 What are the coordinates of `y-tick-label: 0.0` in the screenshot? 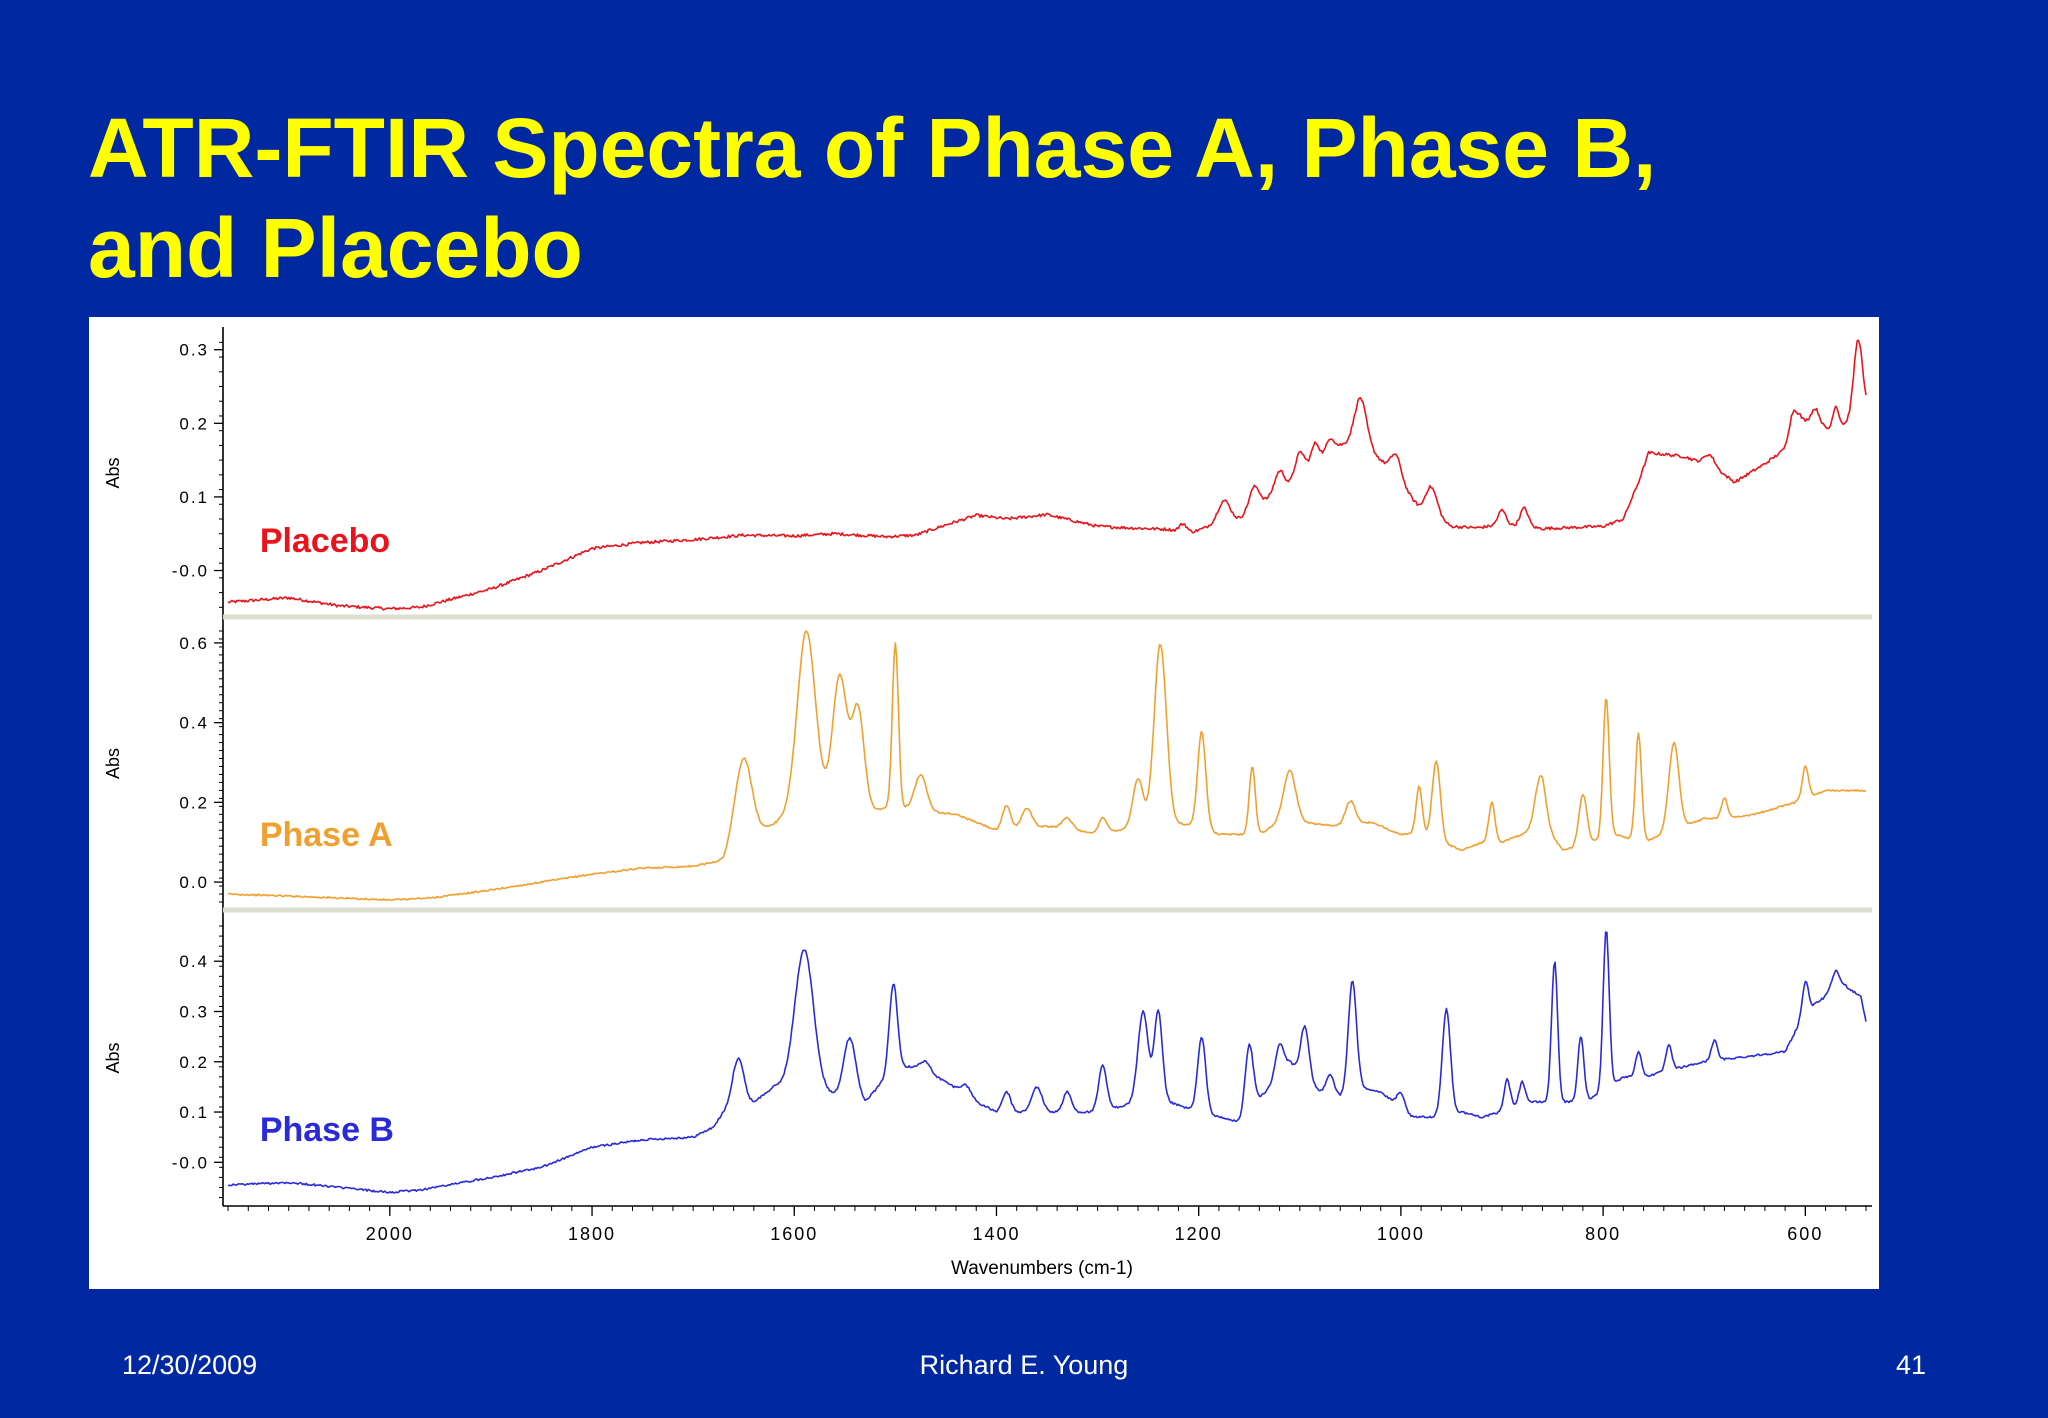 It's located at (194, 882).